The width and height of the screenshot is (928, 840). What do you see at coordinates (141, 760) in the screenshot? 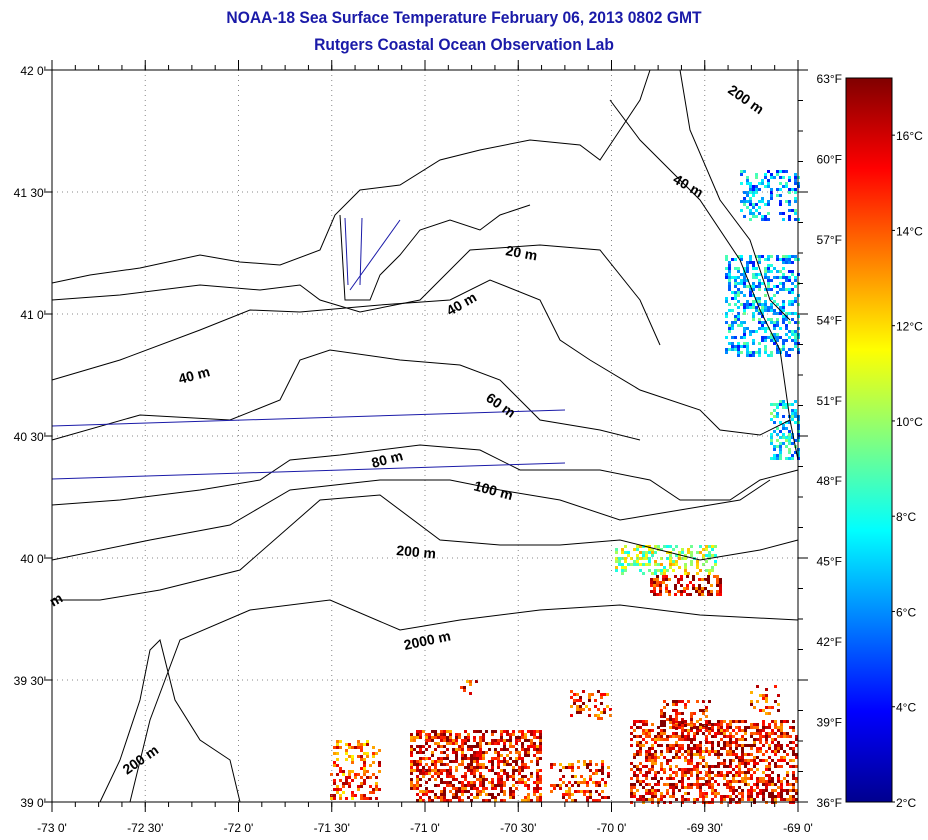
I see `contour-label: 200 m` at bounding box center [141, 760].